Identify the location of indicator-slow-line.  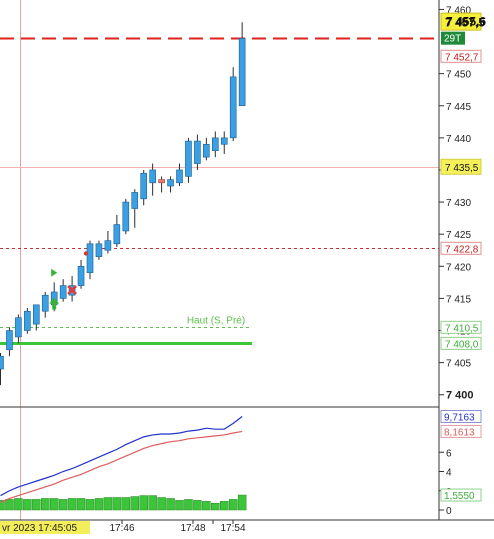
(121, 466).